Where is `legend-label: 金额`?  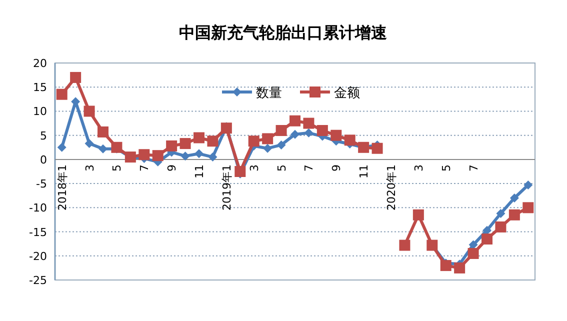 legend-label: 金额 is located at coordinates (347, 93).